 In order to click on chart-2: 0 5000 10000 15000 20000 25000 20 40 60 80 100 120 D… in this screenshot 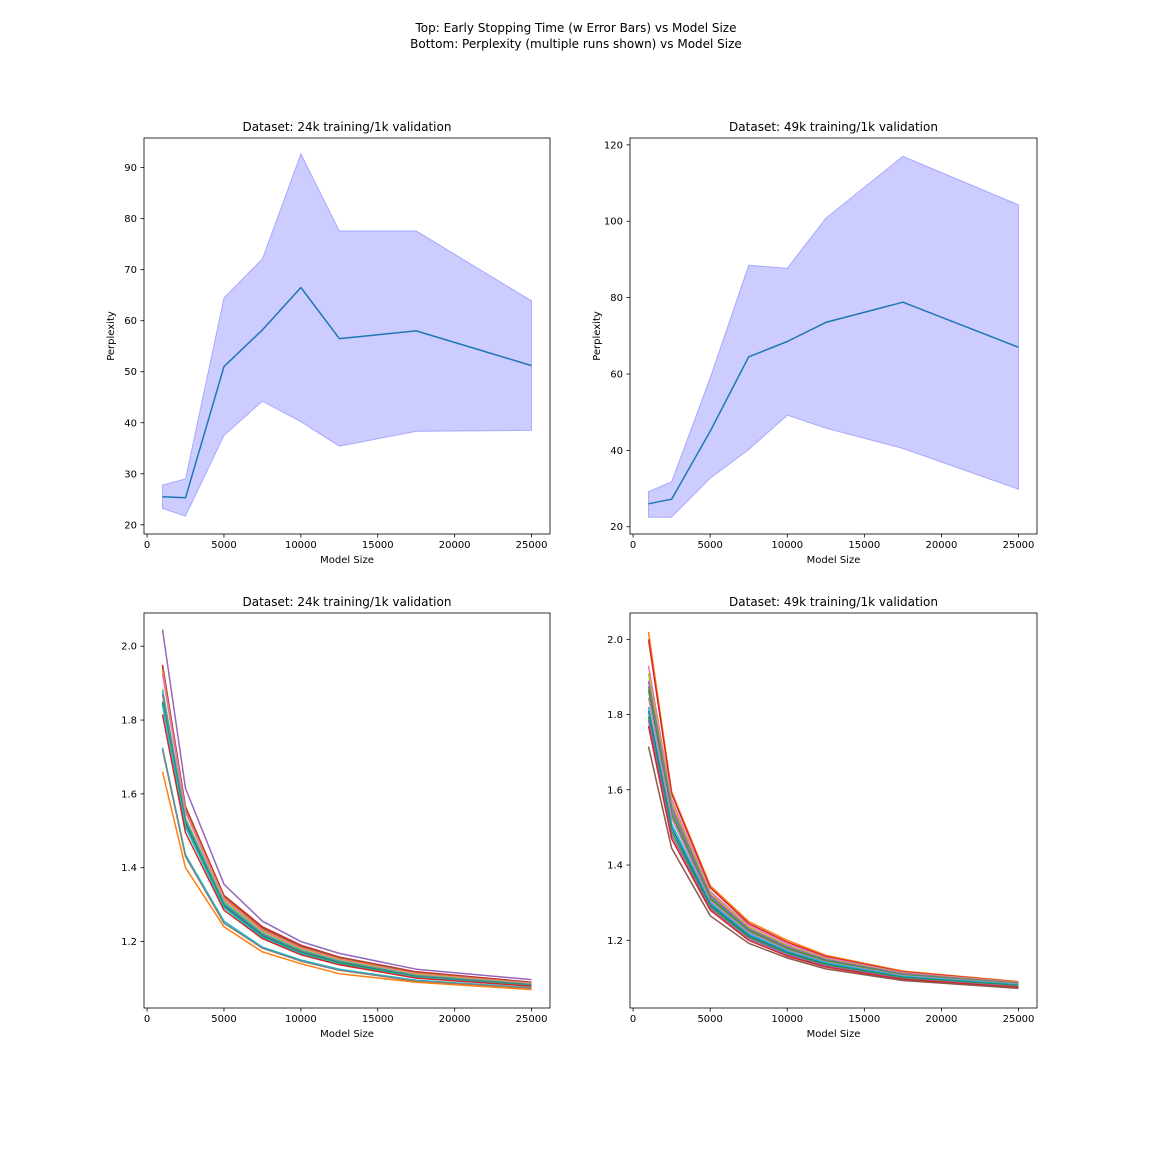, I will do `click(815, 343)`.